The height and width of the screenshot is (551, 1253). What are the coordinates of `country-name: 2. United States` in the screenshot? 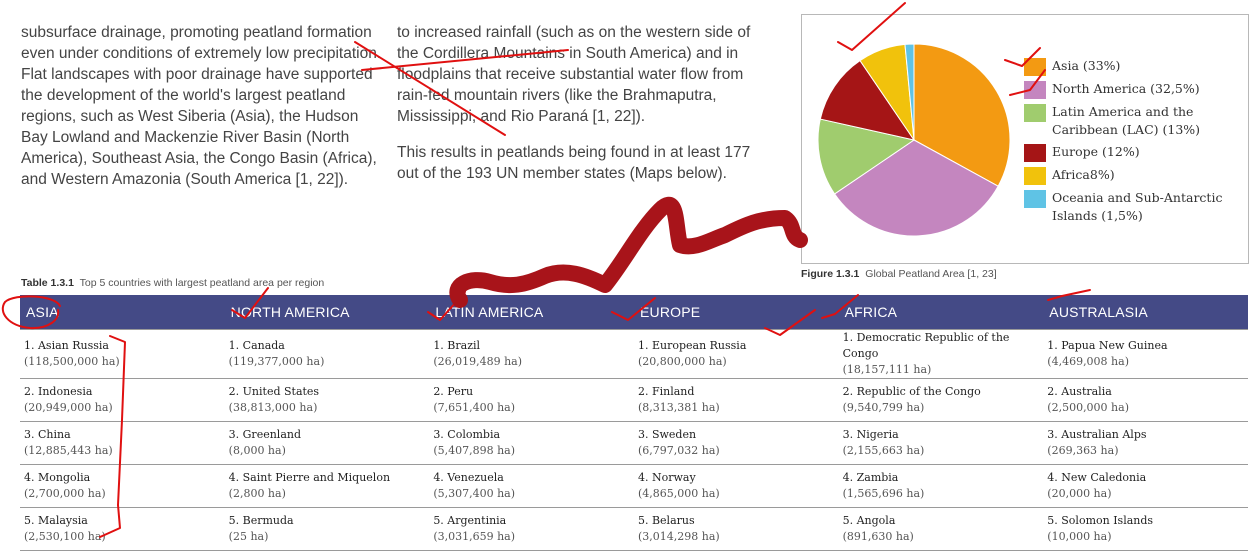 It's located at (274, 391).